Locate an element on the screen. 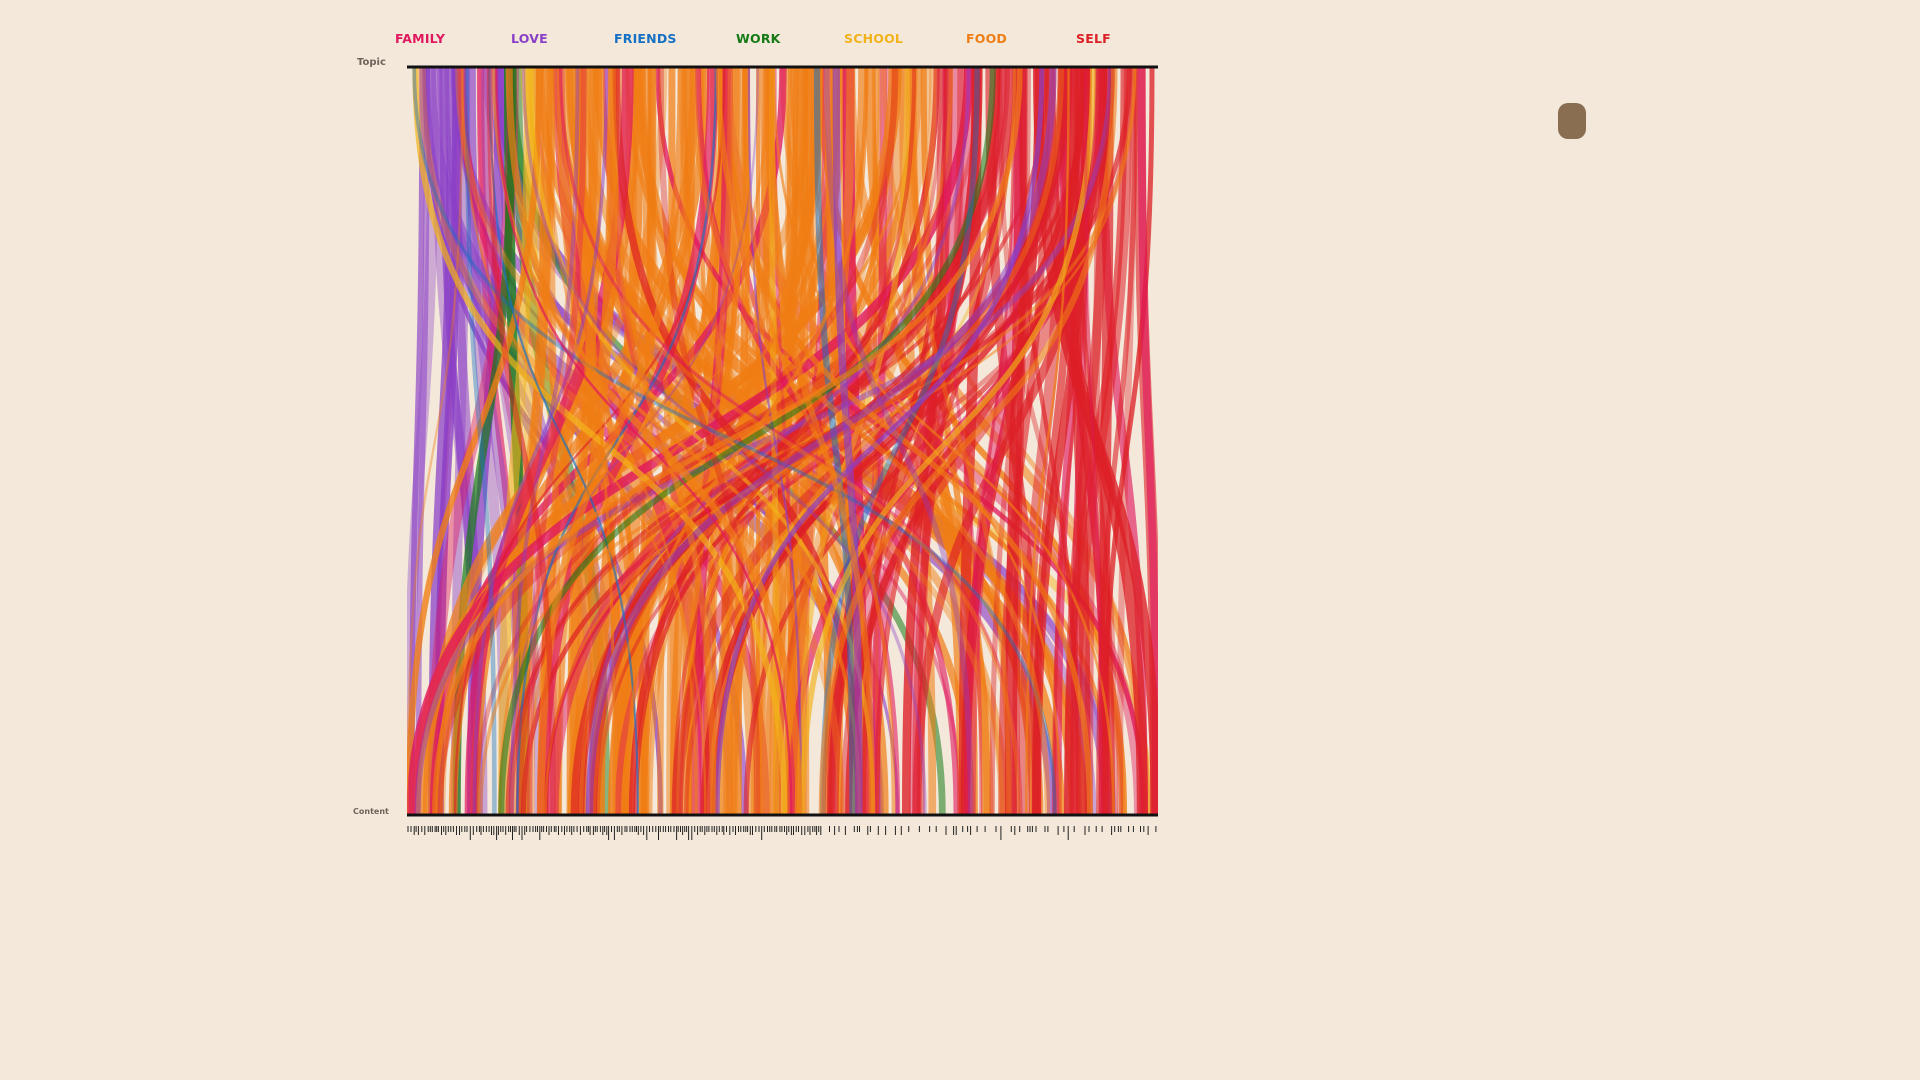  legend-item-food: FOOD is located at coordinates (986, 38).